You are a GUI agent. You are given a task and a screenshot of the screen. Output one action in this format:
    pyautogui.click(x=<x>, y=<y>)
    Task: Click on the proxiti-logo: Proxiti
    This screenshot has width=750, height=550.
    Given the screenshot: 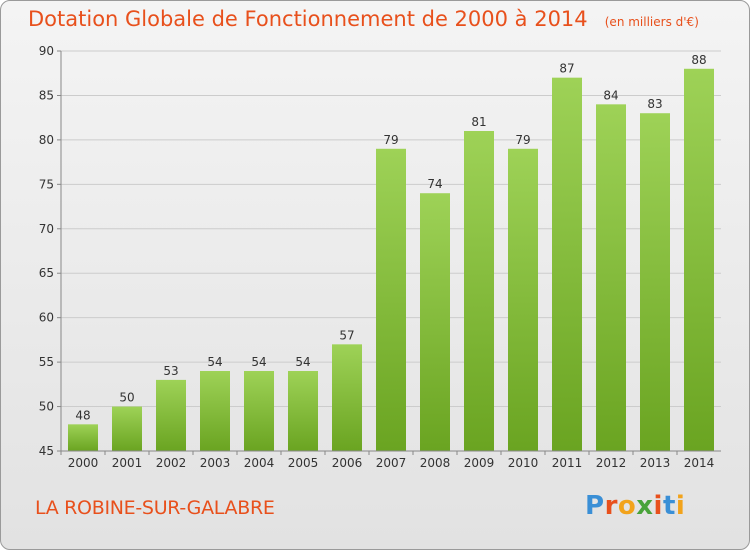 What is the action you would take?
    pyautogui.click(x=635, y=506)
    